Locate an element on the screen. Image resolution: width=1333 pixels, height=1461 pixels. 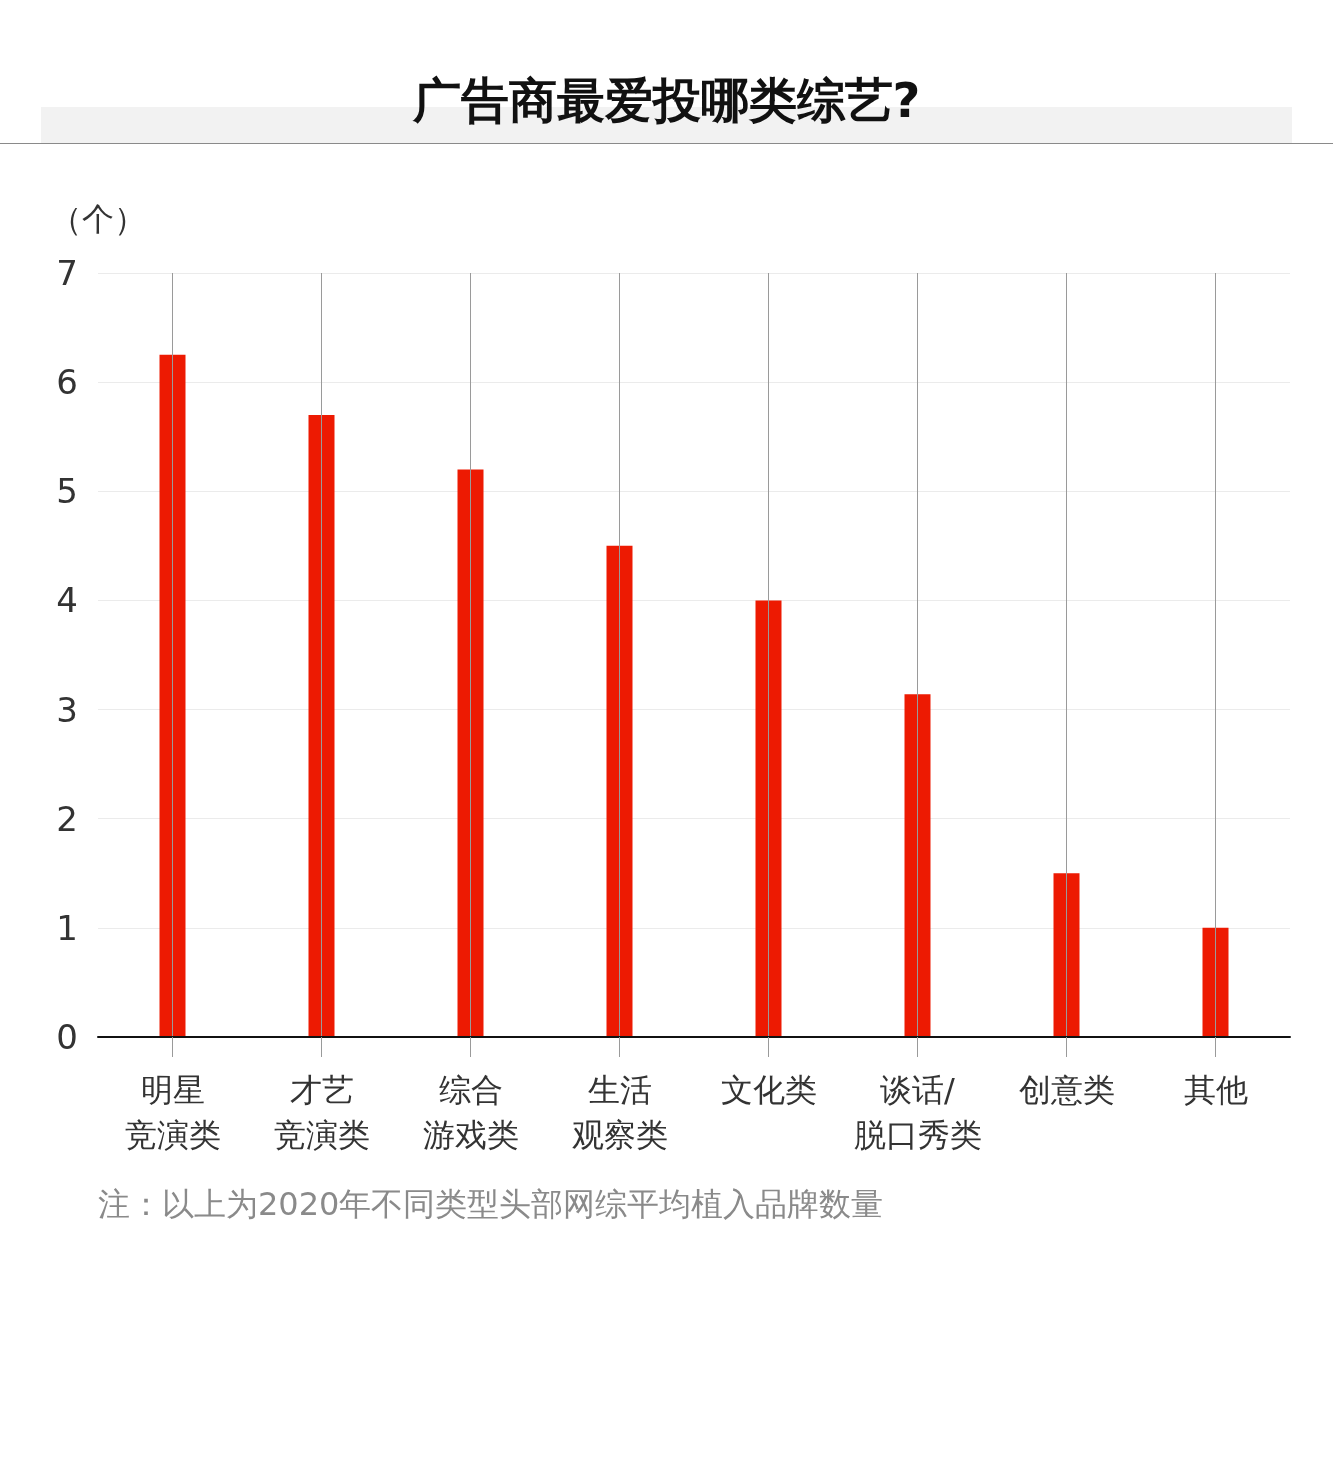
x-tick-label: 明星竞演类 is located at coordinates (172, 1112).